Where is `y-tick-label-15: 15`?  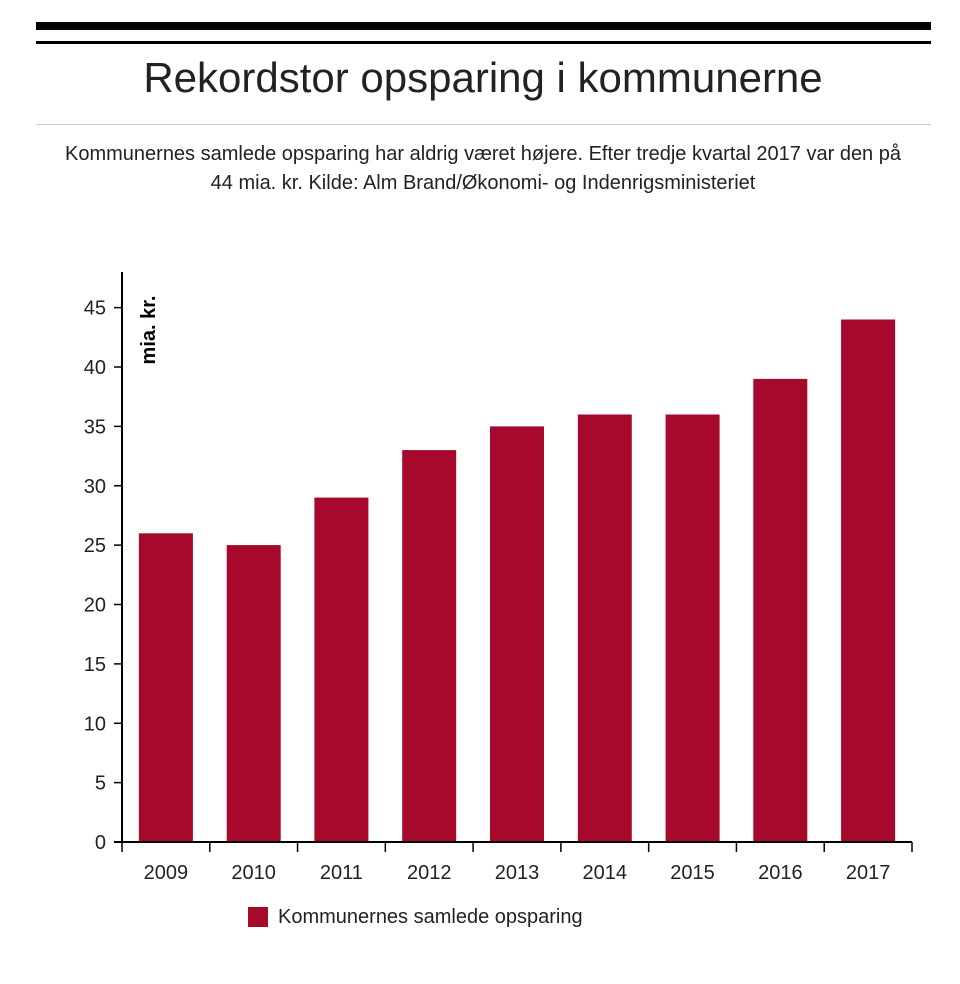
y-tick-label-15: 15 is located at coordinates (95, 665).